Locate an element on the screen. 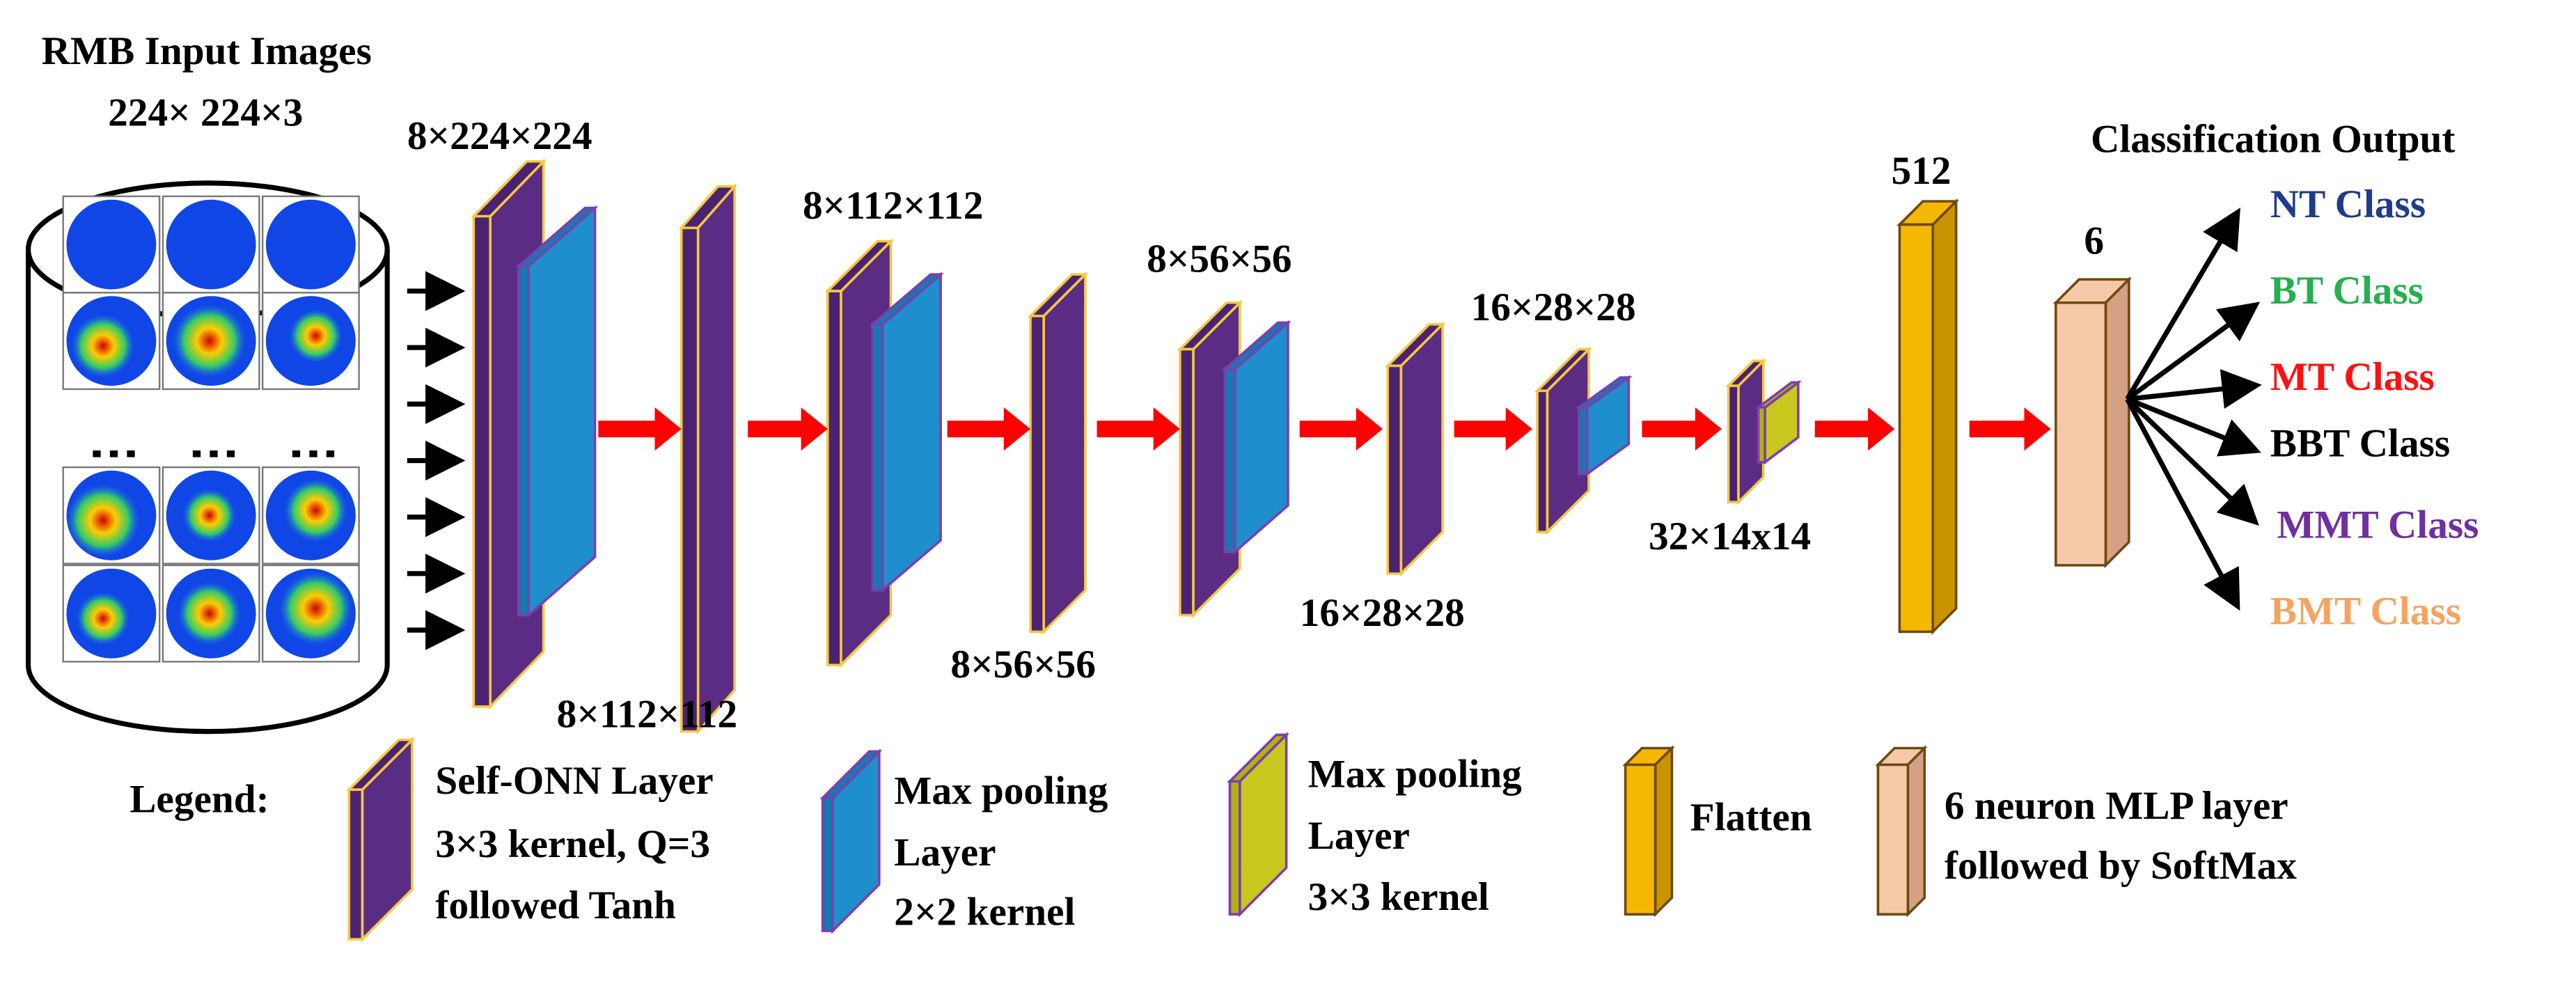 The image size is (2576, 981). class-label: NT Class is located at coordinates (2348, 204).